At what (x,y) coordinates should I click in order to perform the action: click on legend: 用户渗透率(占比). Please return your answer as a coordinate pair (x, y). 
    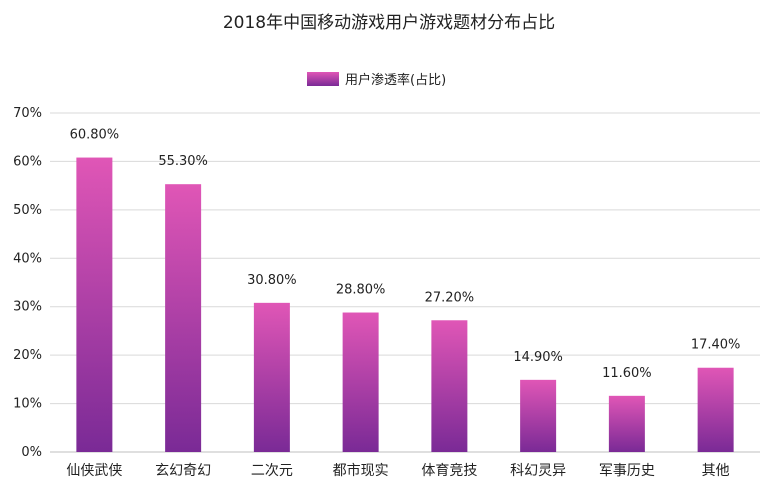
    Looking at the image, I should click on (376, 80).